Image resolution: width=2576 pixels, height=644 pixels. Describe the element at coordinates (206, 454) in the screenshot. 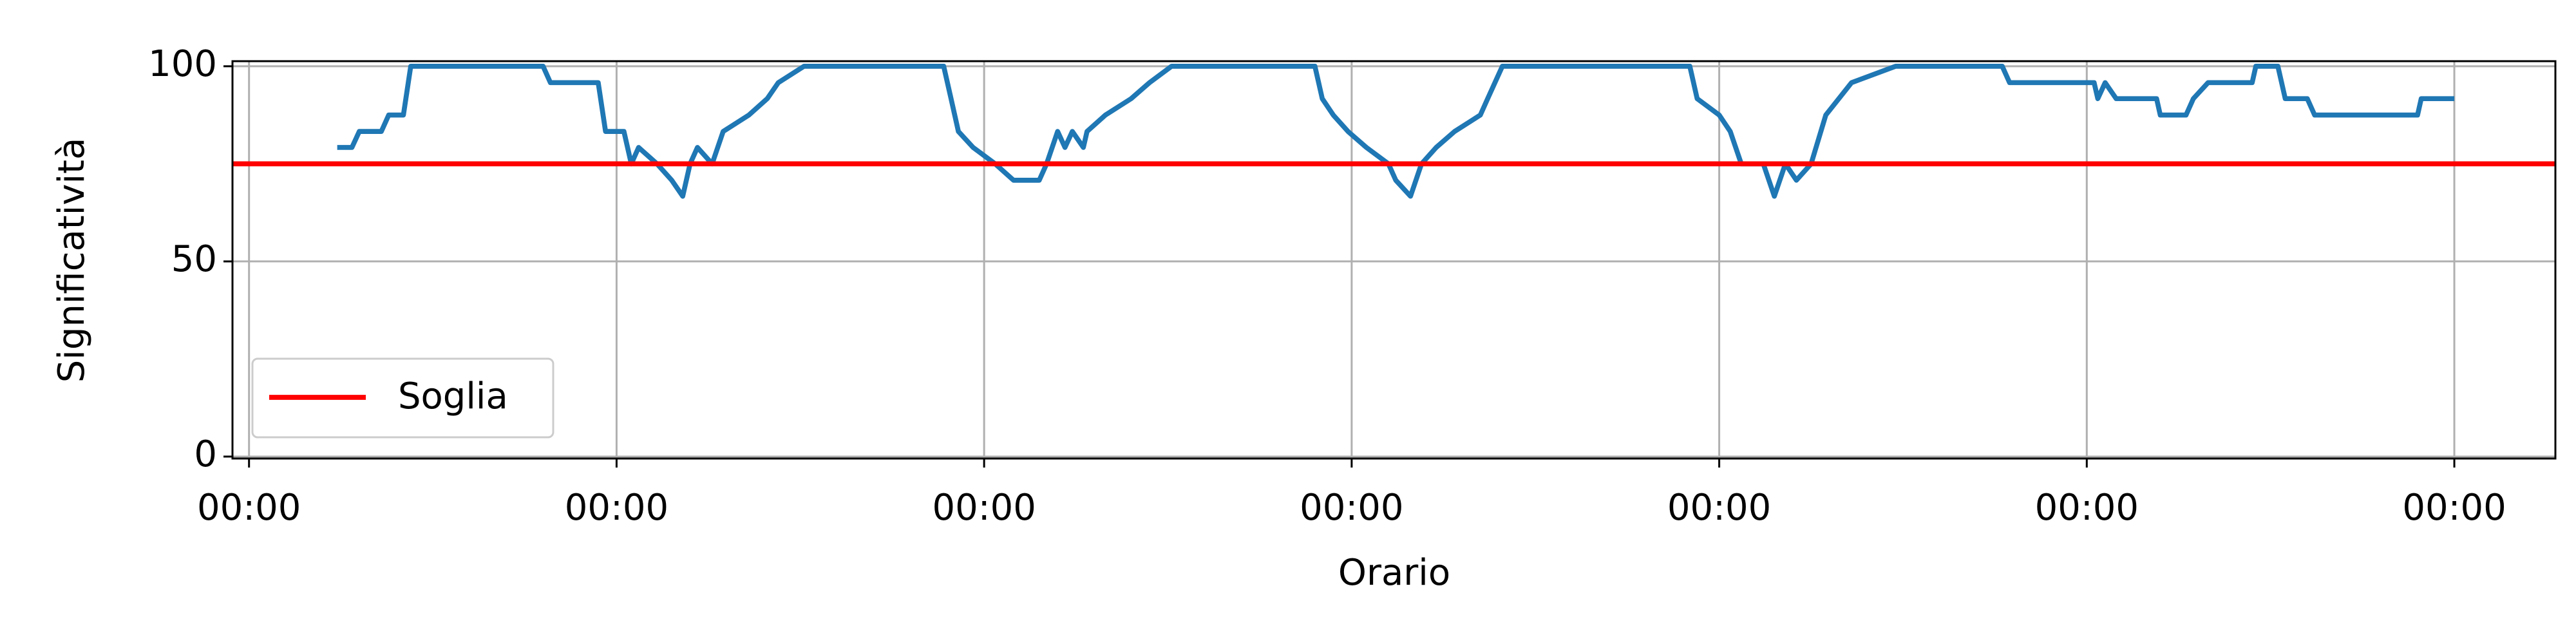

I see `y-tick-label: 0` at that location.